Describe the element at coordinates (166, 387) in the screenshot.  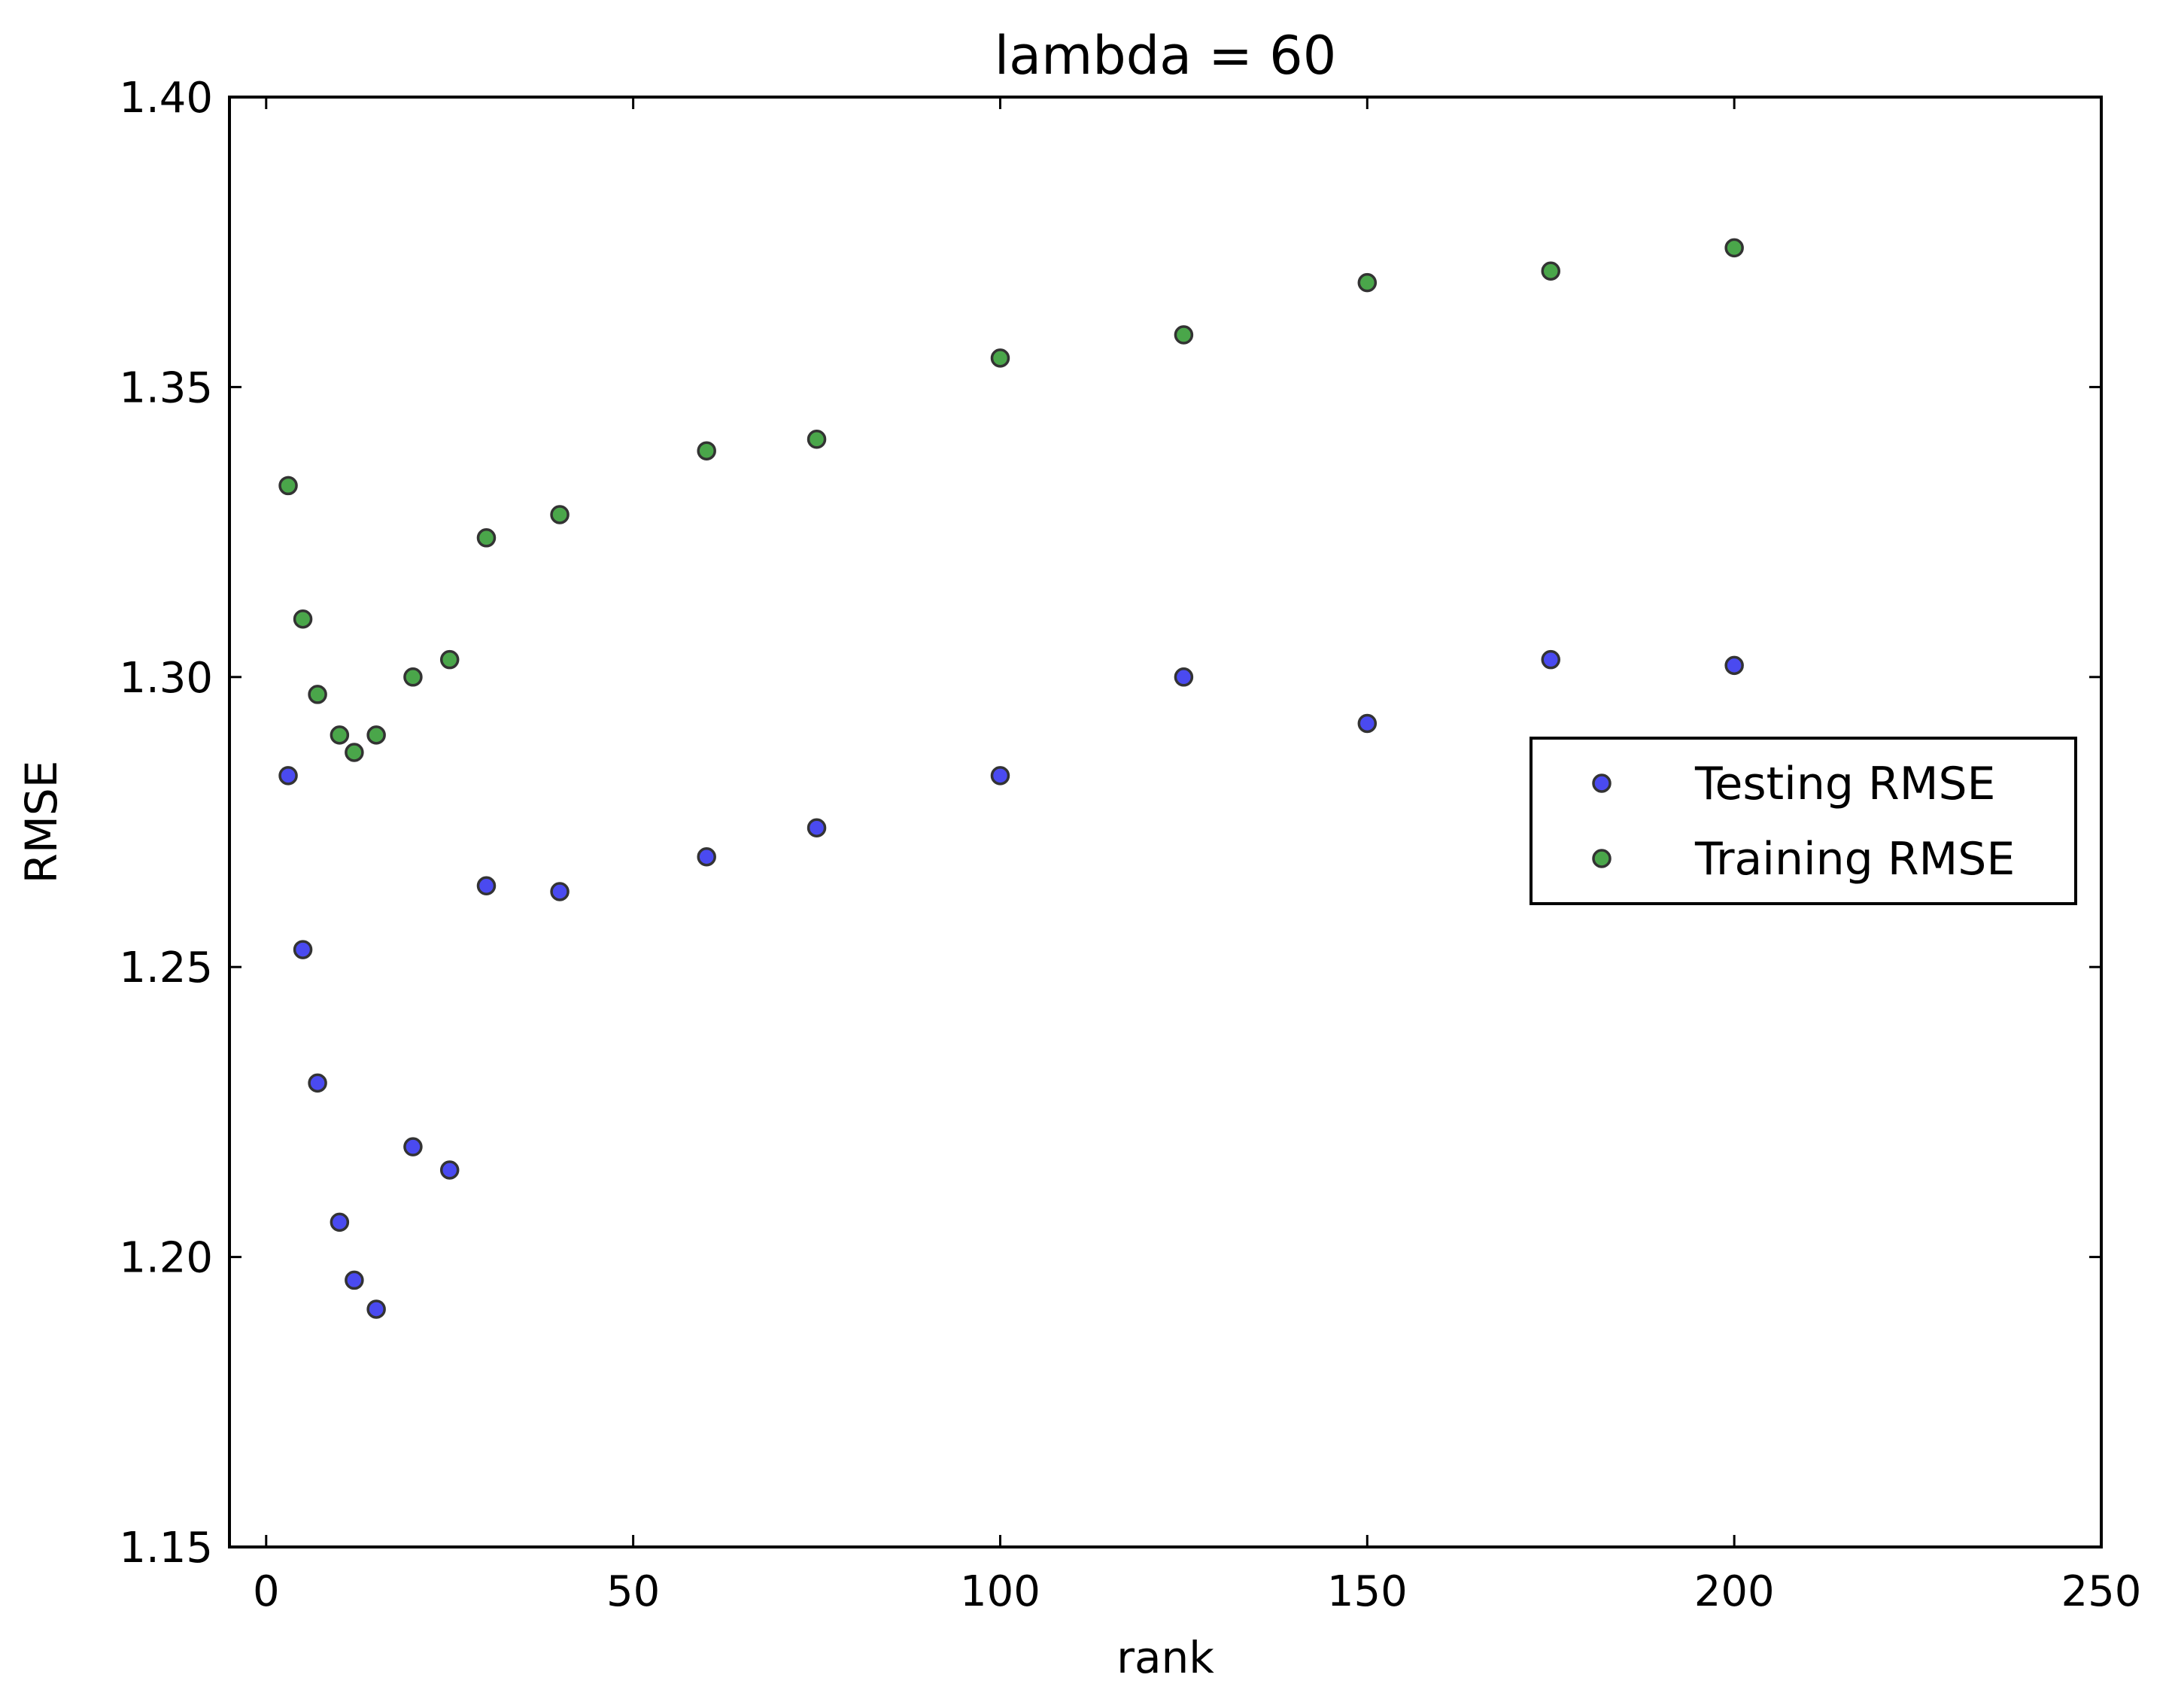
I see `y-tick-label: 1.35` at that location.